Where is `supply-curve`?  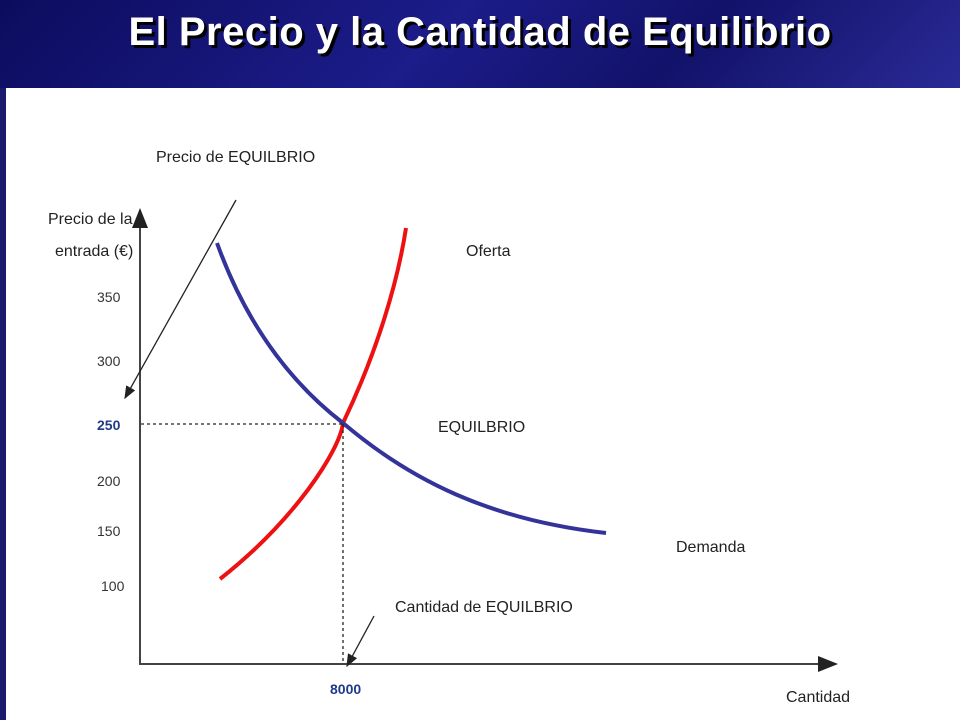 supply-curve is located at coordinates (313, 404).